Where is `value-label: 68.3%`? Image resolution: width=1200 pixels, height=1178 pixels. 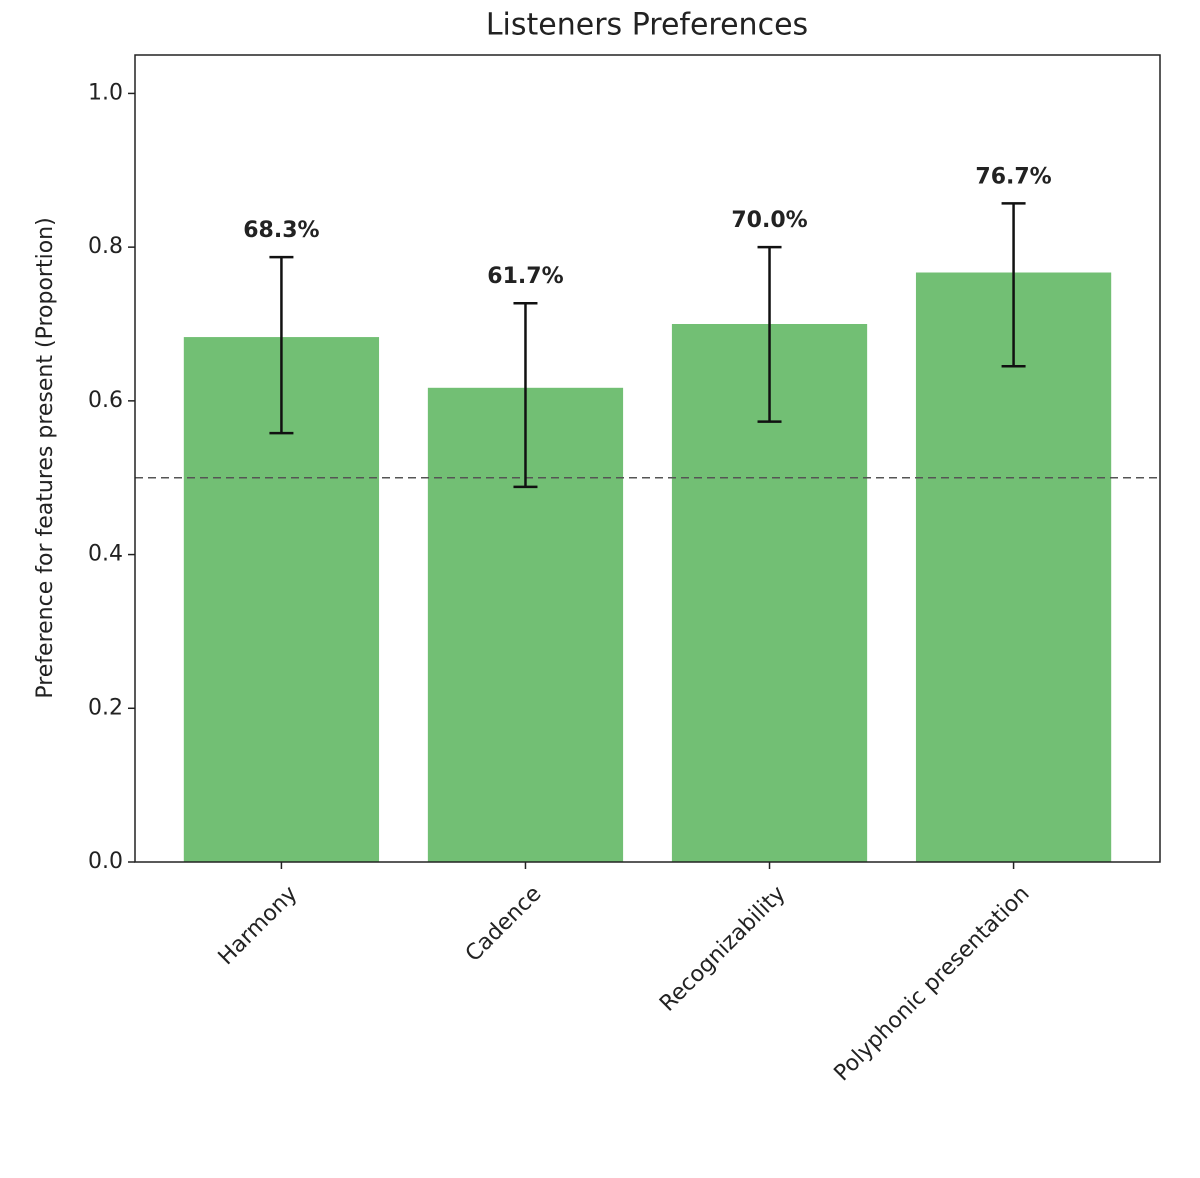
value-label: 68.3% is located at coordinates (281, 230).